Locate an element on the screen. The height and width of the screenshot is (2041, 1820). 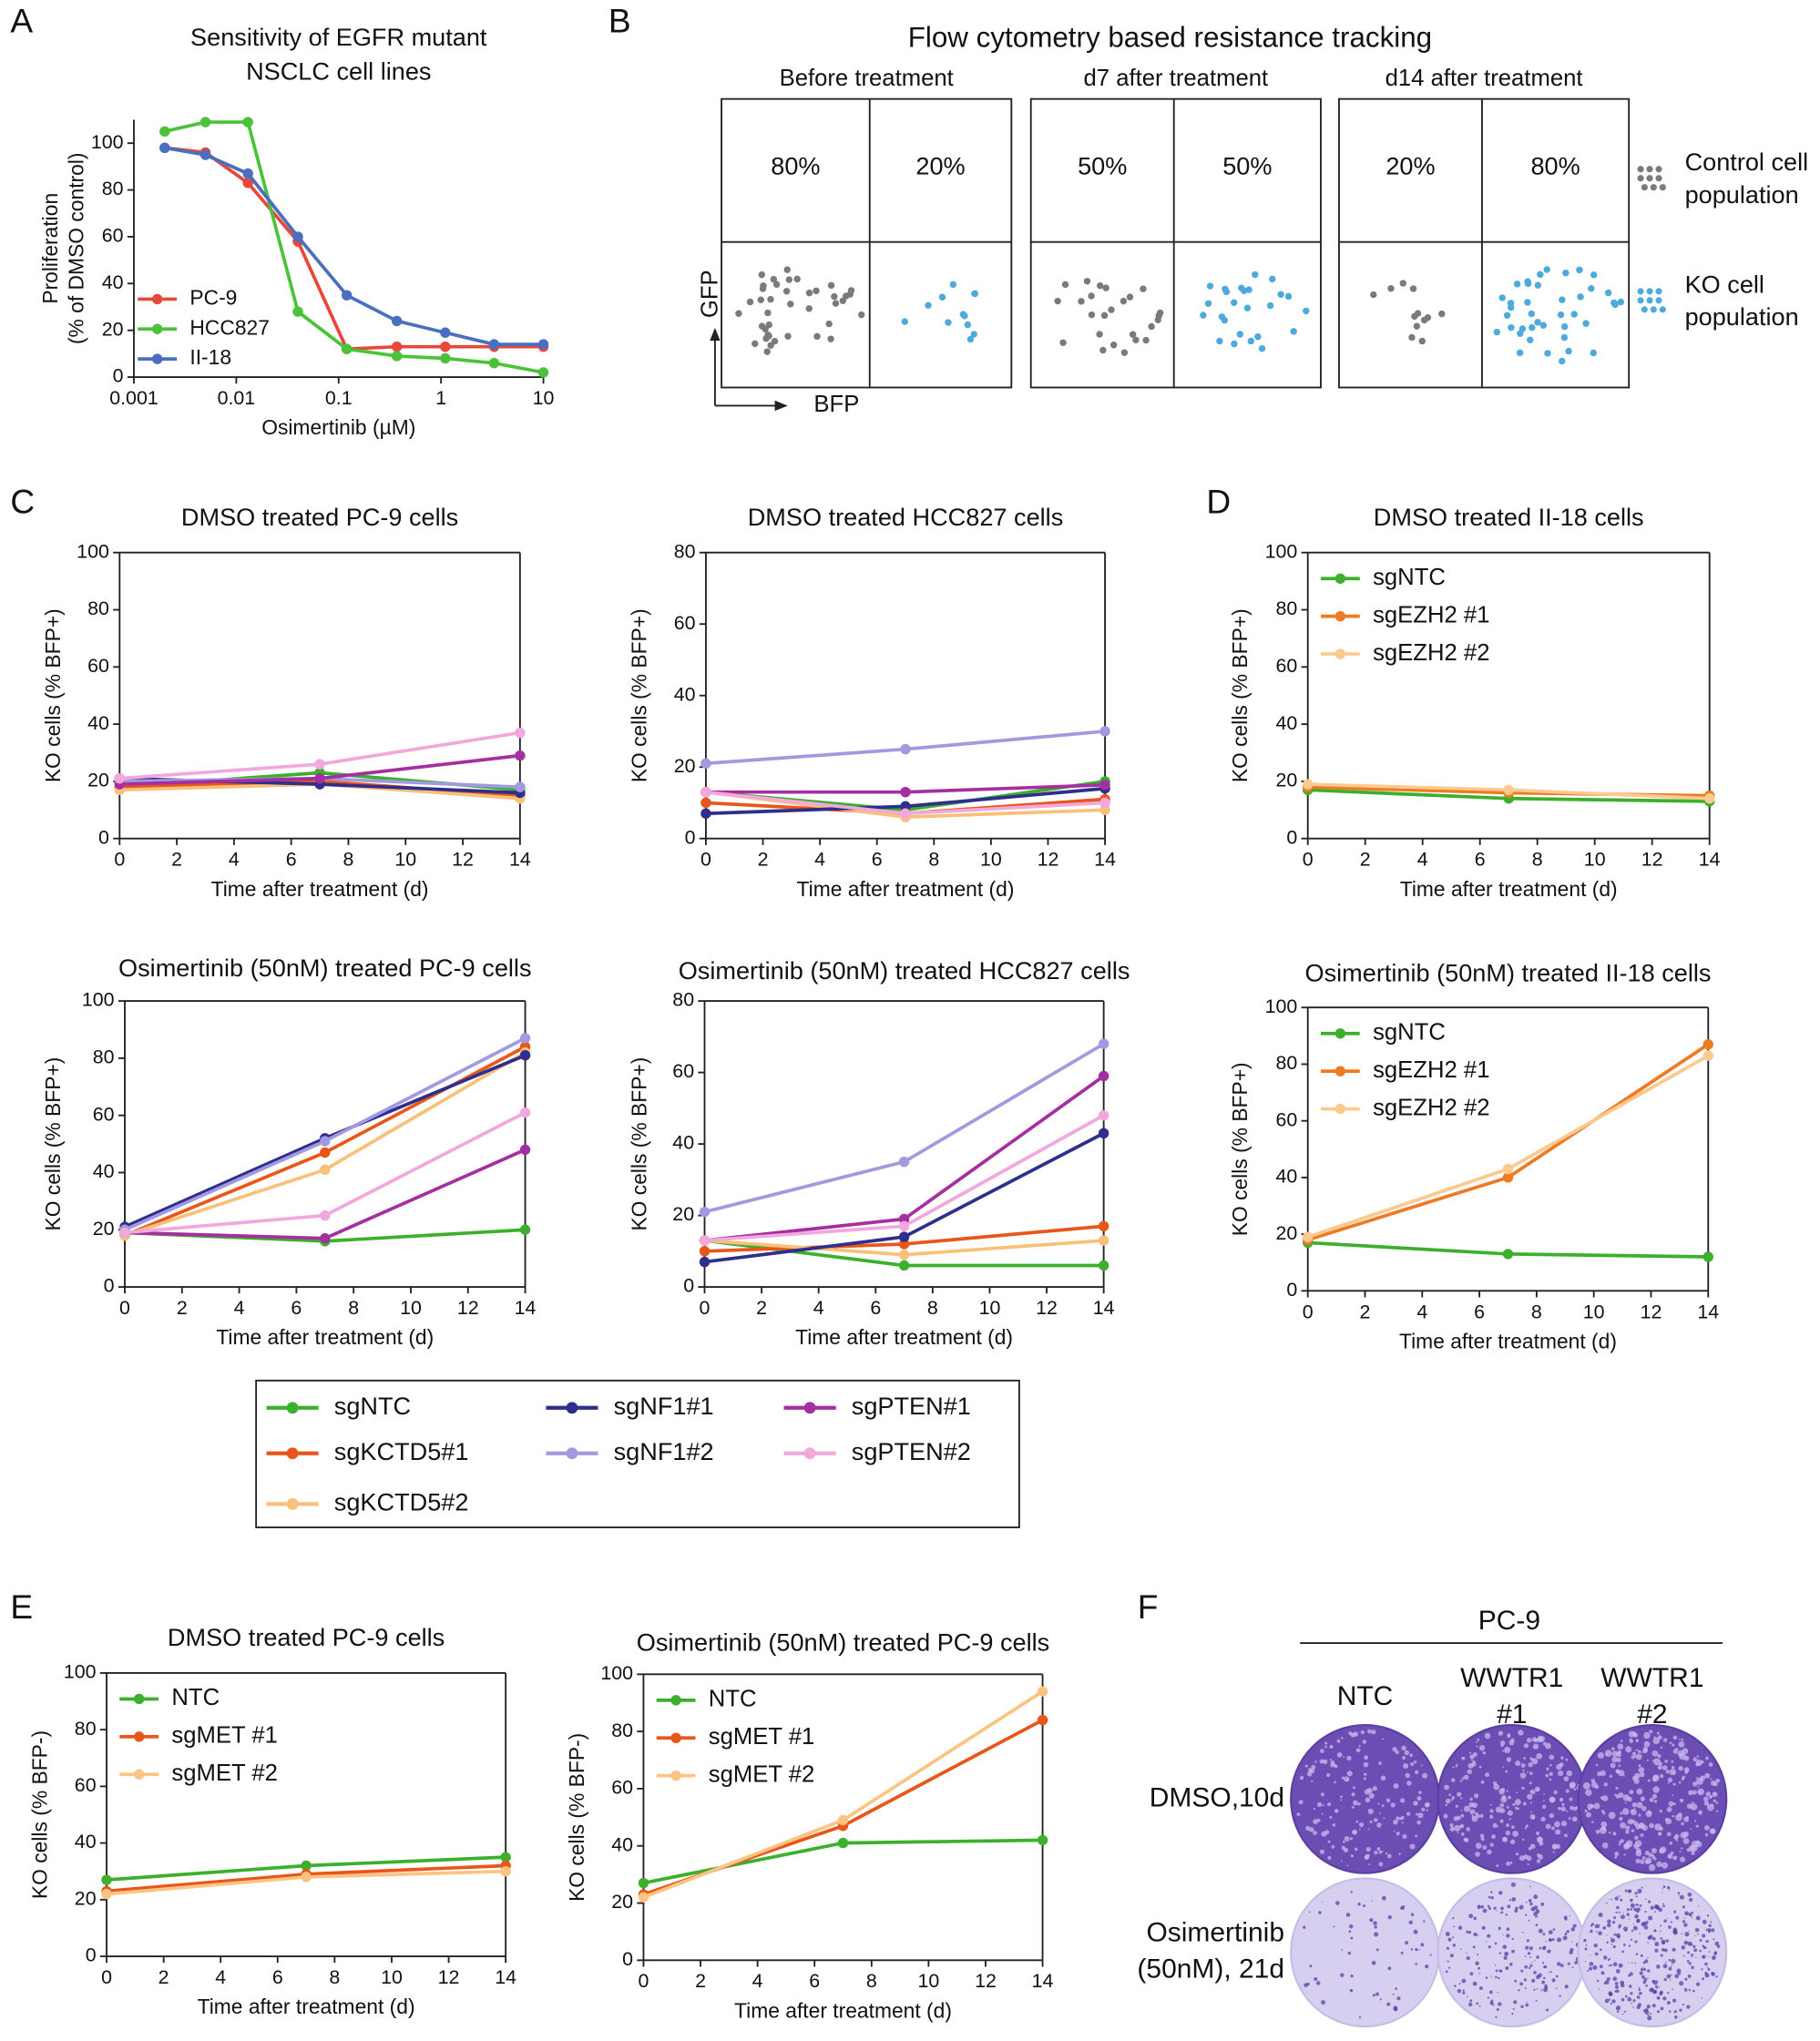
legend-label: sgEZH2 #1 is located at coordinates (1431, 1070).